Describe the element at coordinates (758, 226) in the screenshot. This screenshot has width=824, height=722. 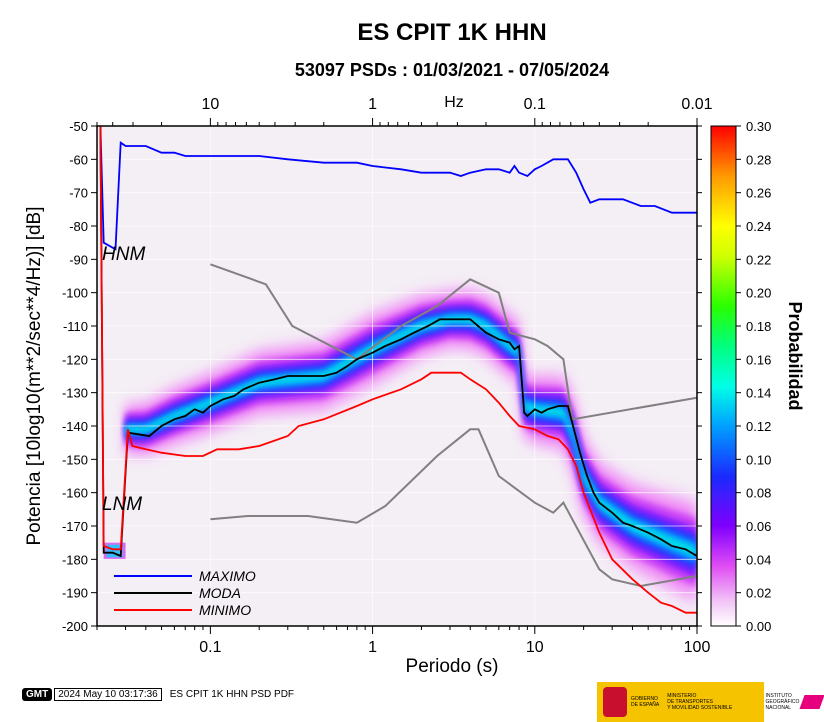
I see `colorbar-tick-label: 0.24` at that location.